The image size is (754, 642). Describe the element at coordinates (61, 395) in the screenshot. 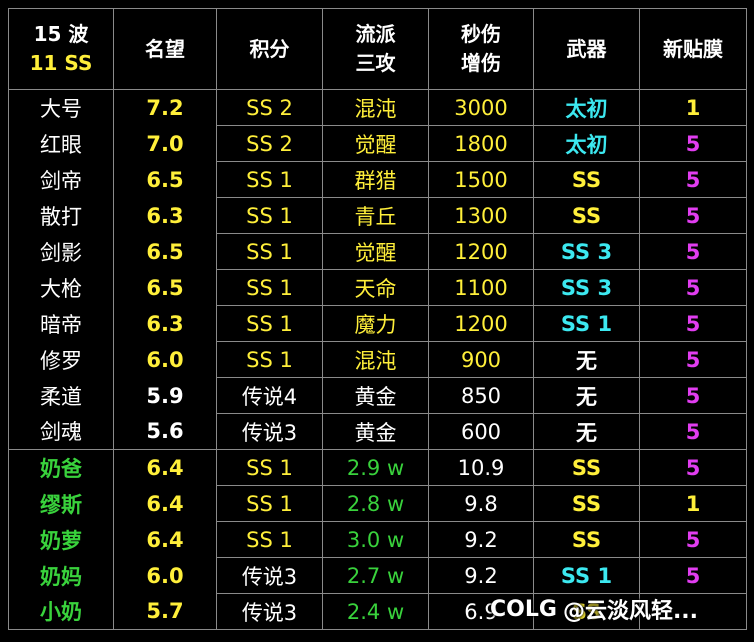

I see `character-name: 柔道` at that location.